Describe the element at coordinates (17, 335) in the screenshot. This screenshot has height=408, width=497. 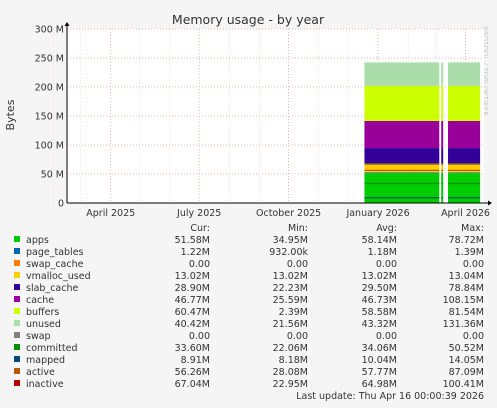
I see `legend-swatch-swap` at that location.